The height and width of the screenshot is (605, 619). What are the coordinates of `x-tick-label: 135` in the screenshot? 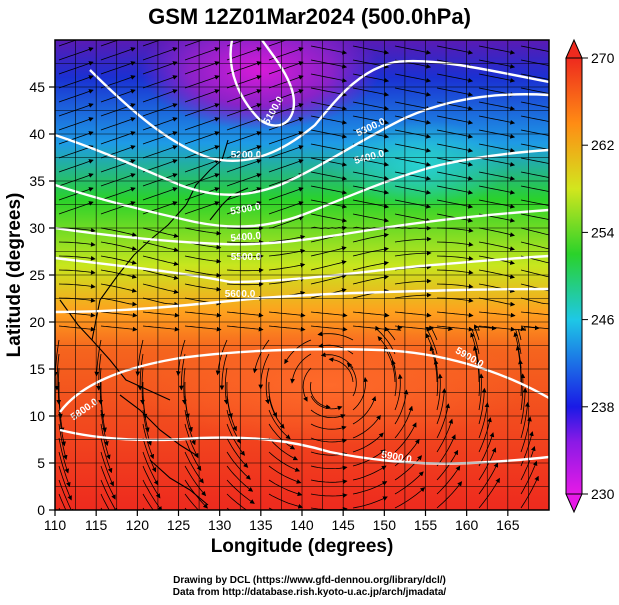 It's located at (261, 525).